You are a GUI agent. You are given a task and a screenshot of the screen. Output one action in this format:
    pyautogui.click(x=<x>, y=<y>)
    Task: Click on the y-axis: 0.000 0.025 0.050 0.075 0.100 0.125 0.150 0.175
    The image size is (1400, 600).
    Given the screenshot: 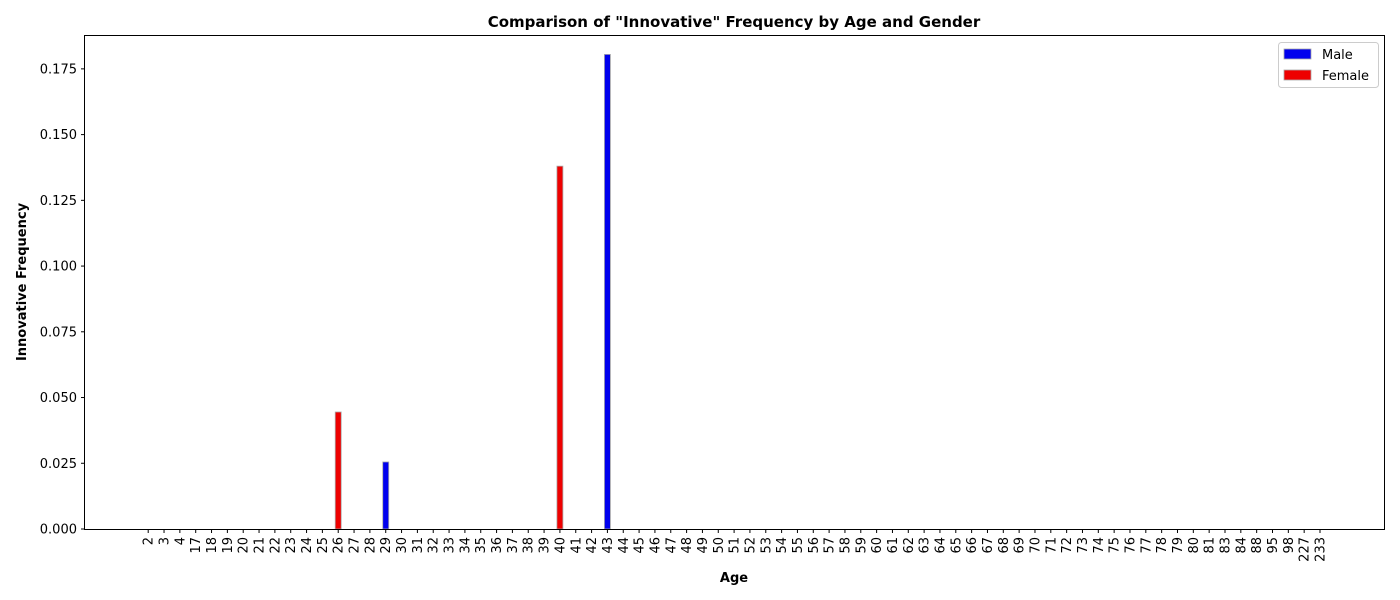 What is the action you would take?
    pyautogui.click(x=62, y=300)
    